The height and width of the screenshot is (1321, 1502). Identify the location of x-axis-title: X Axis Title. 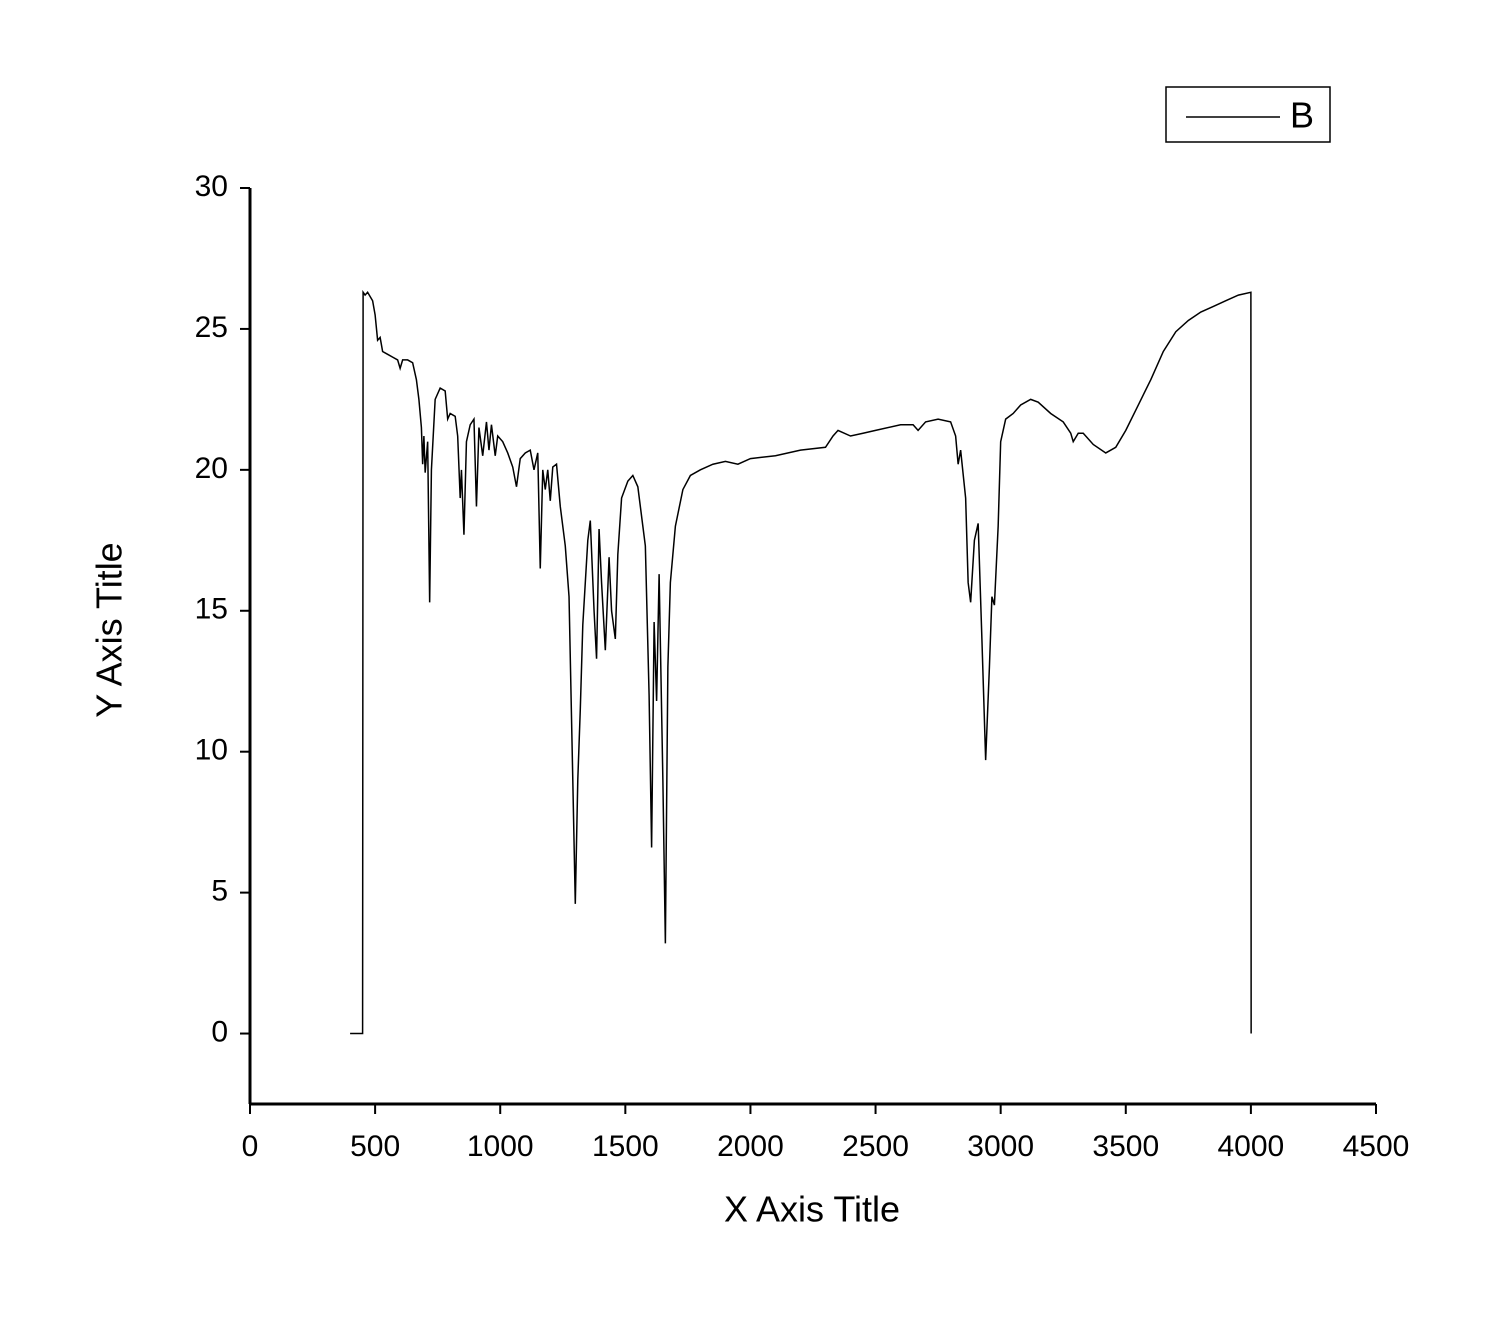
(812, 1209).